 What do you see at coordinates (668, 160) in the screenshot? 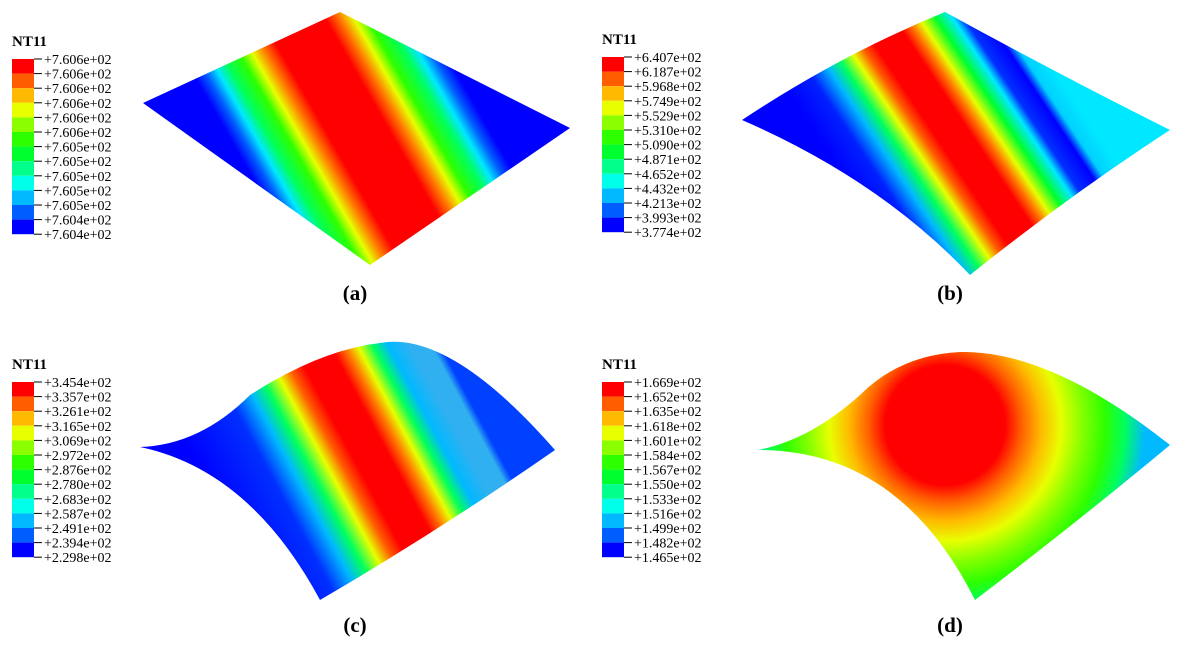
I see `legend-label: +4.871e+02` at bounding box center [668, 160].